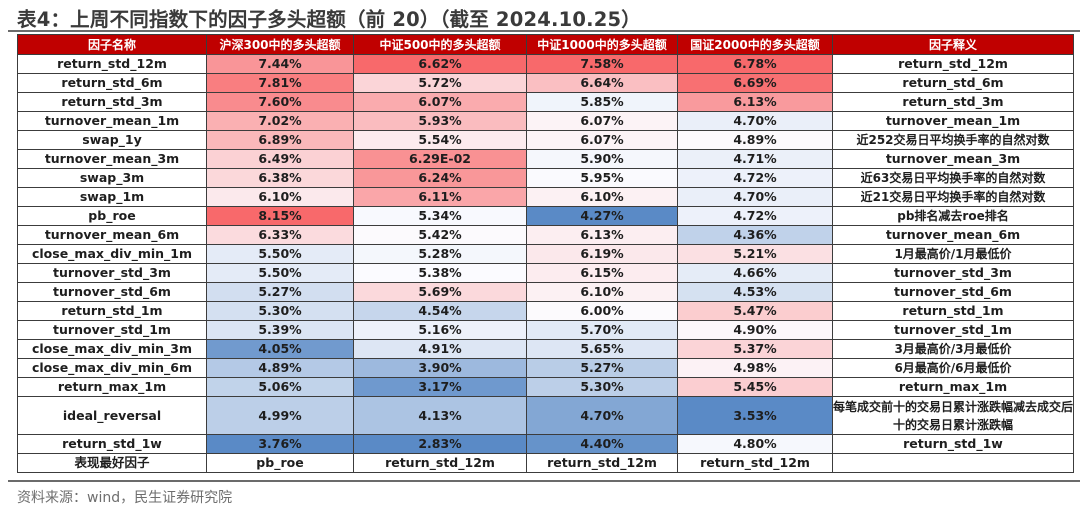 Image resolution: width=1080 pixels, height=511 pixels. What do you see at coordinates (112, 292) in the screenshot?
I see `factor-name-cell: turnover_std_6m` at bounding box center [112, 292].